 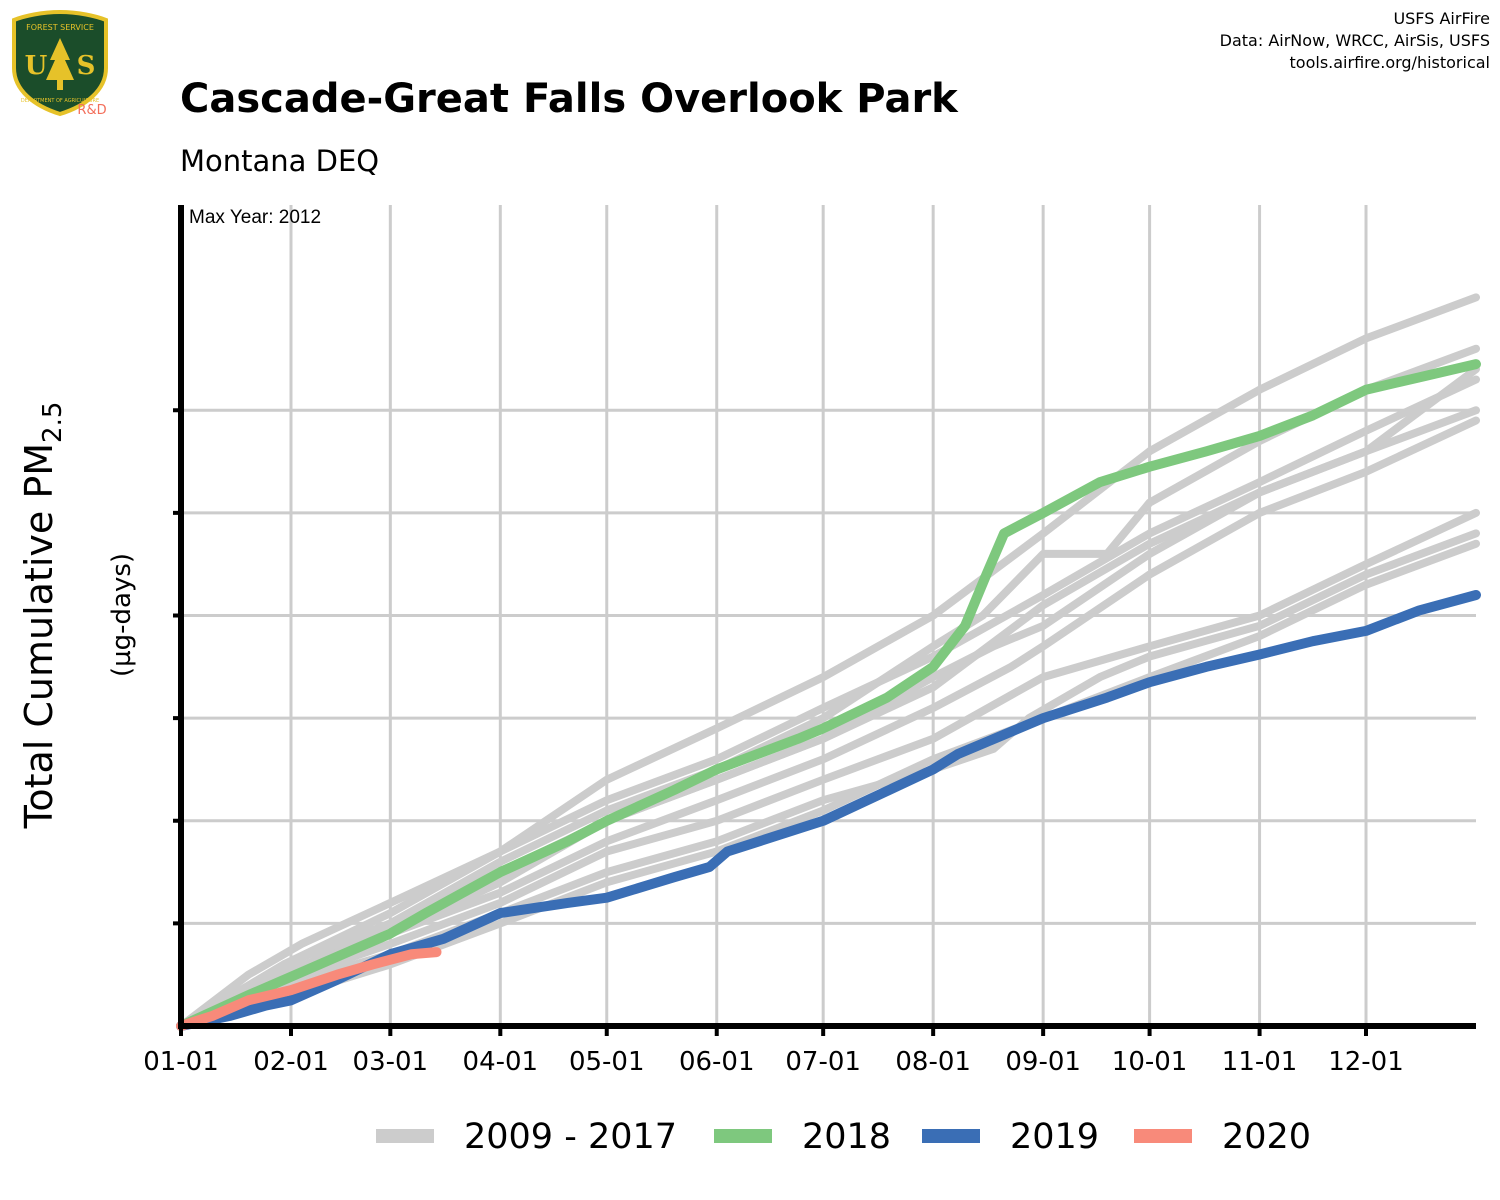 What do you see at coordinates (309, 989) in the screenshot?
I see `series-line-2020` at bounding box center [309, 989].